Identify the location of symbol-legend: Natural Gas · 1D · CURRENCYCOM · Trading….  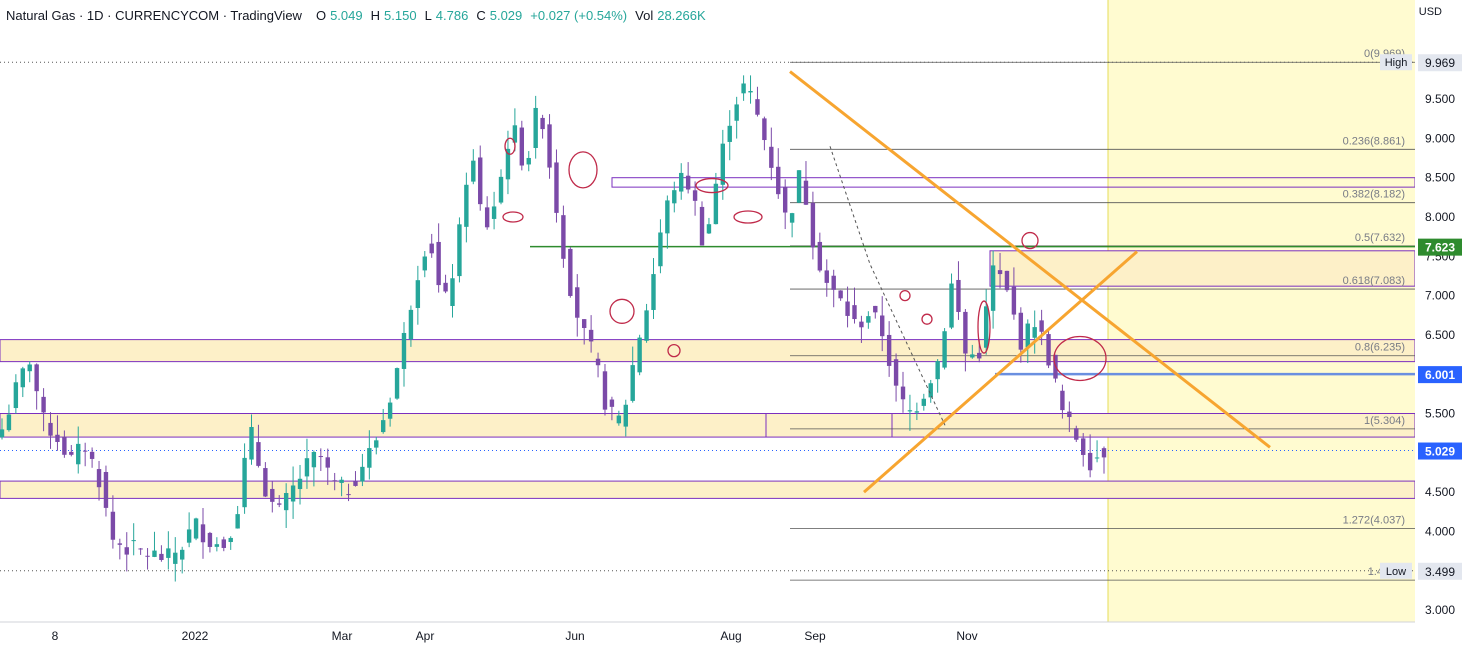
(358, 15).